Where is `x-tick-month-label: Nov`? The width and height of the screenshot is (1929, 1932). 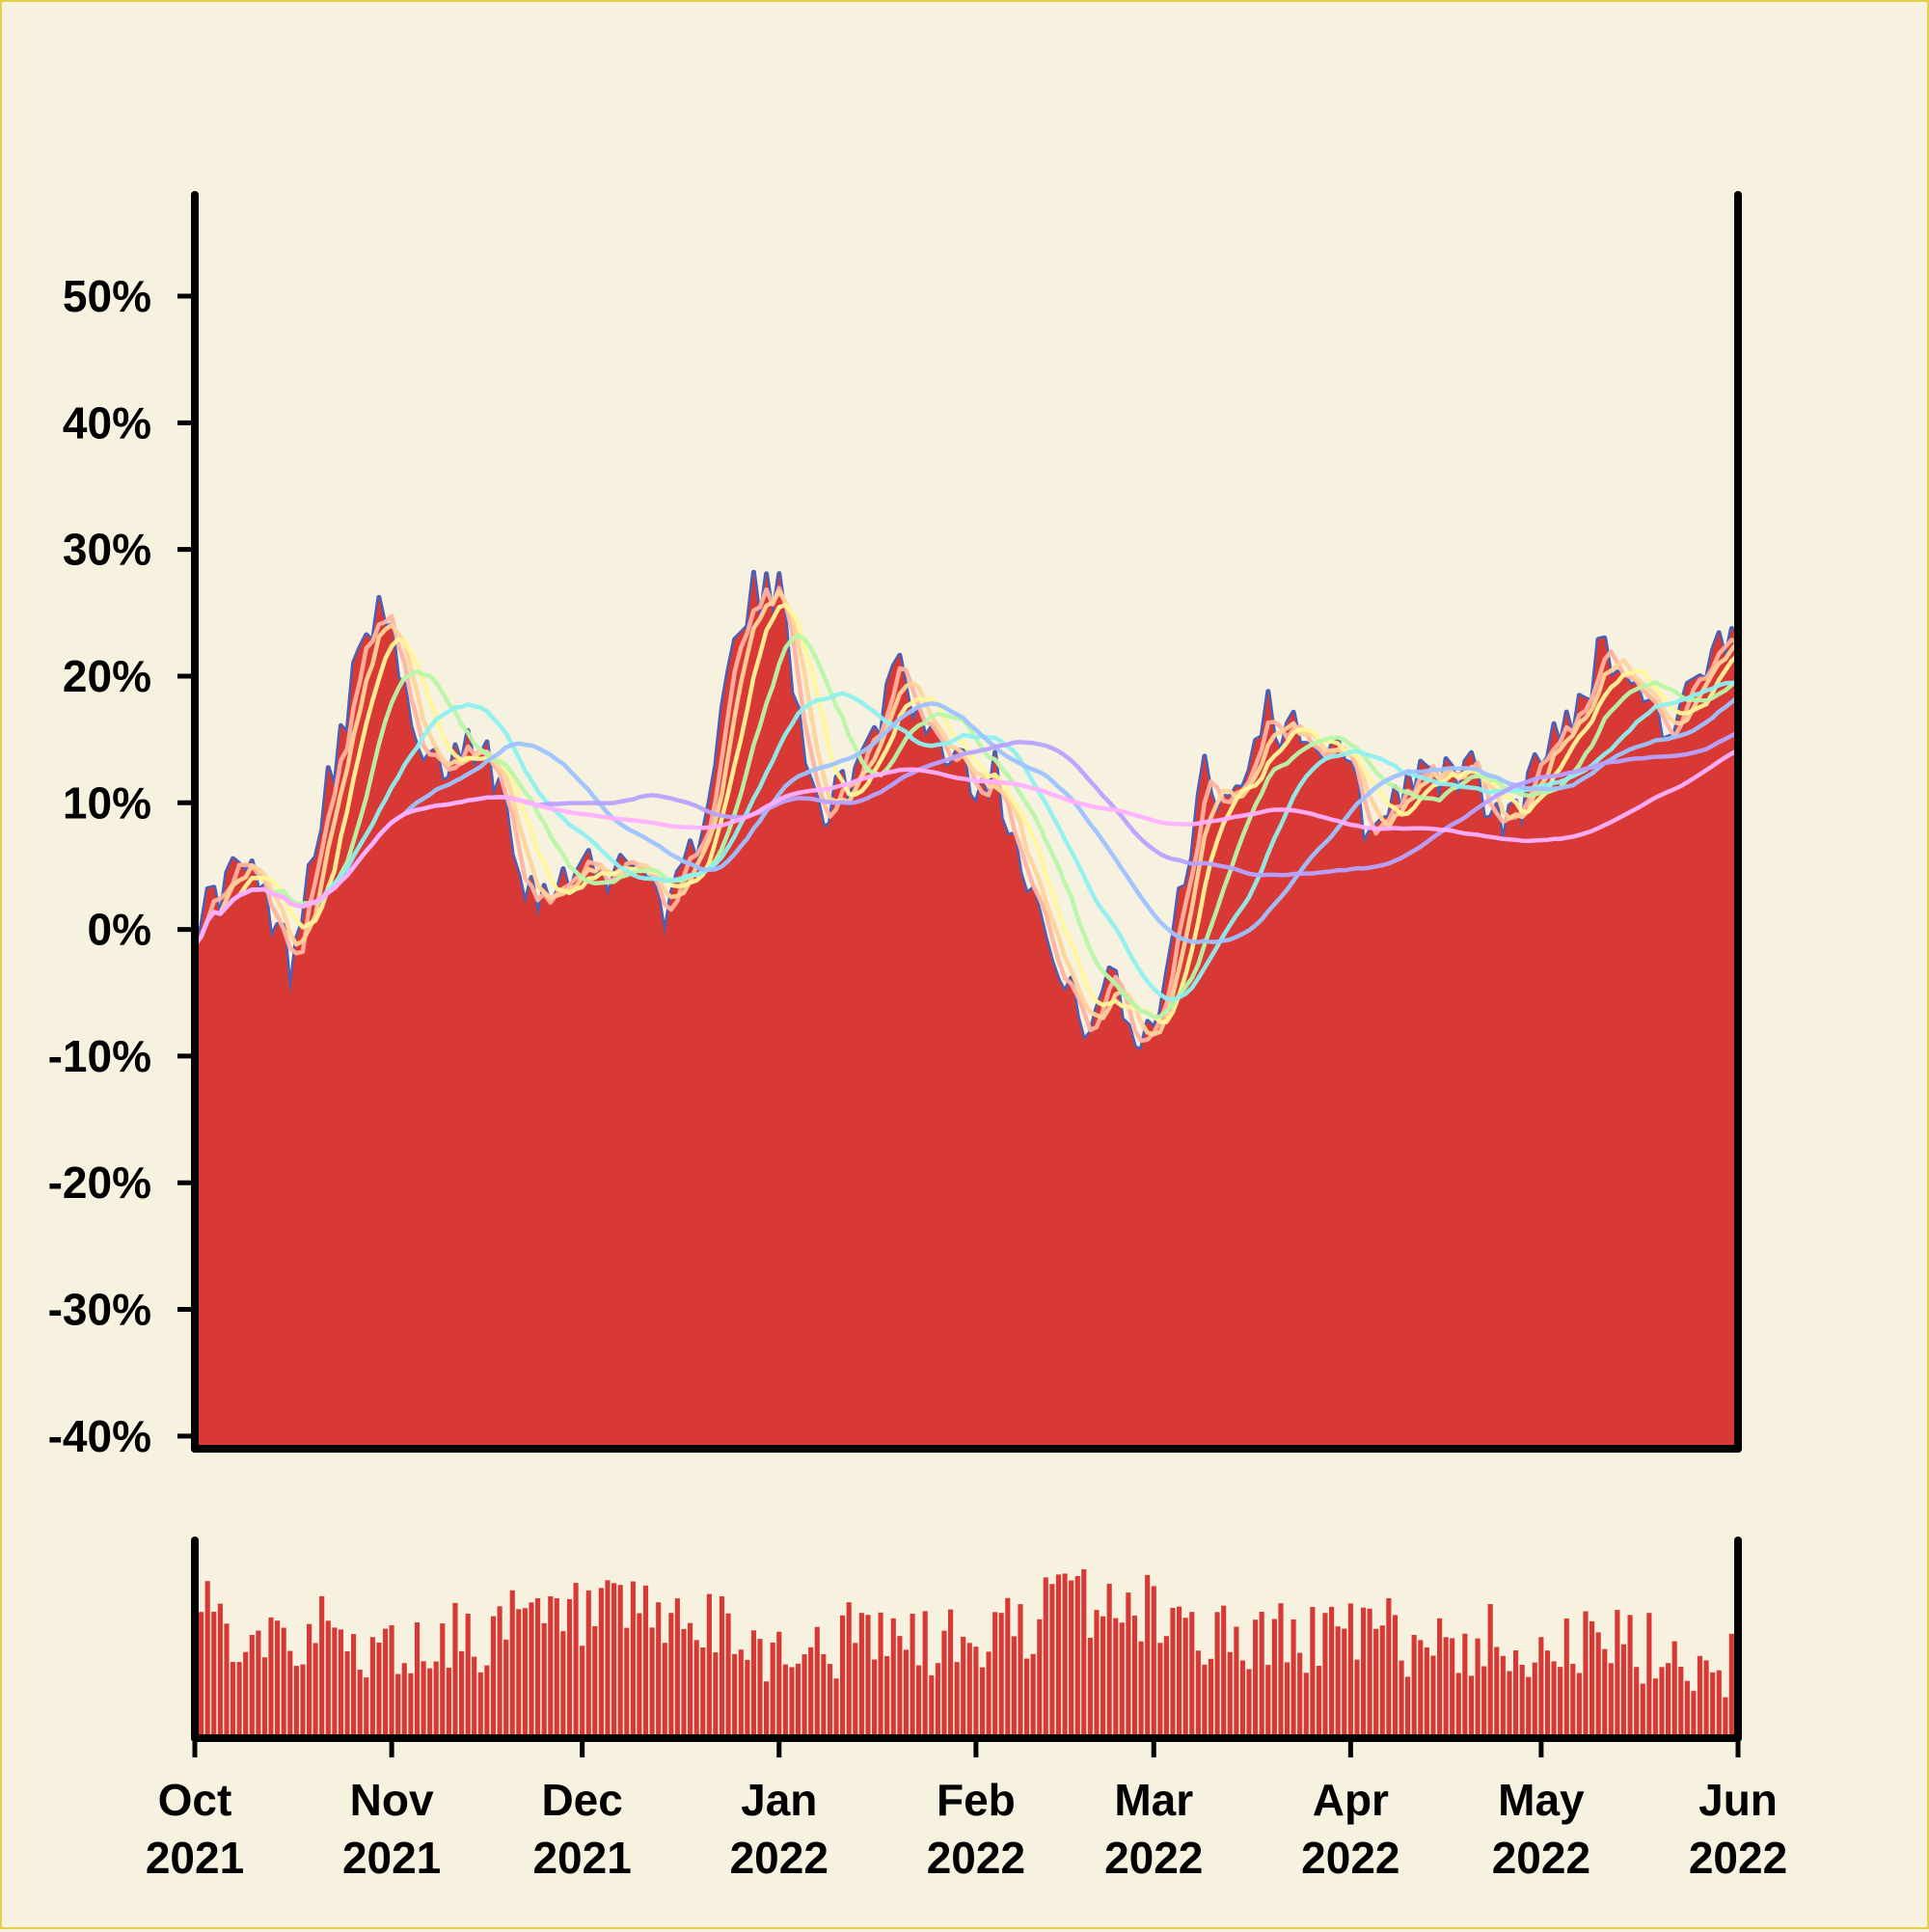 x-tick-month-label: Nov is located at coordinates (392, 1800).